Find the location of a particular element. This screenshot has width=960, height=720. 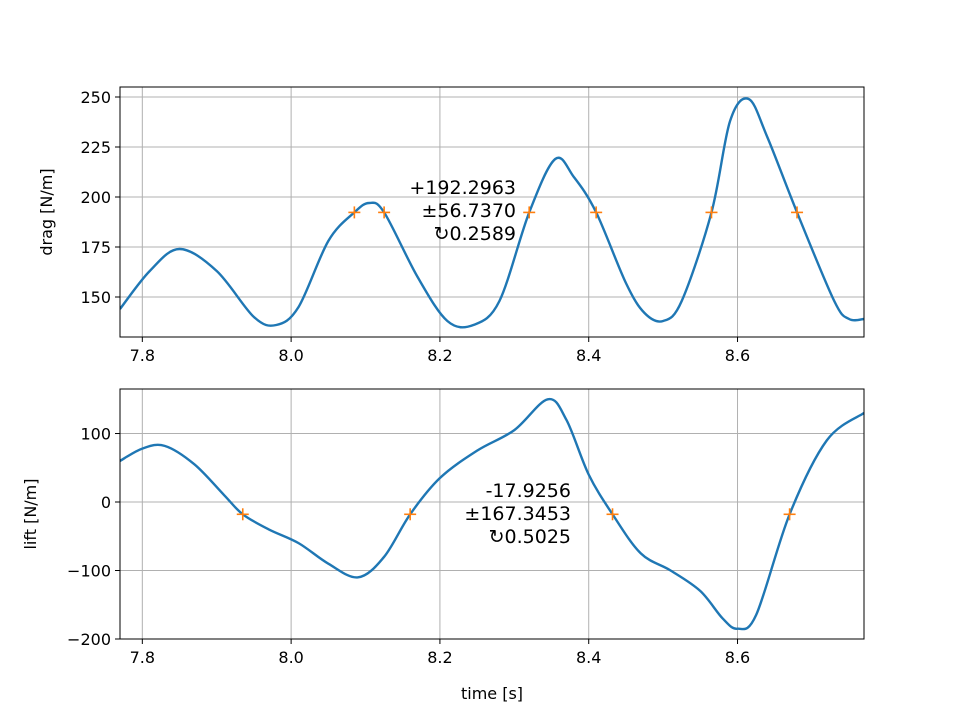

y-tick-label: 250 is located at coordinates (95, 97).